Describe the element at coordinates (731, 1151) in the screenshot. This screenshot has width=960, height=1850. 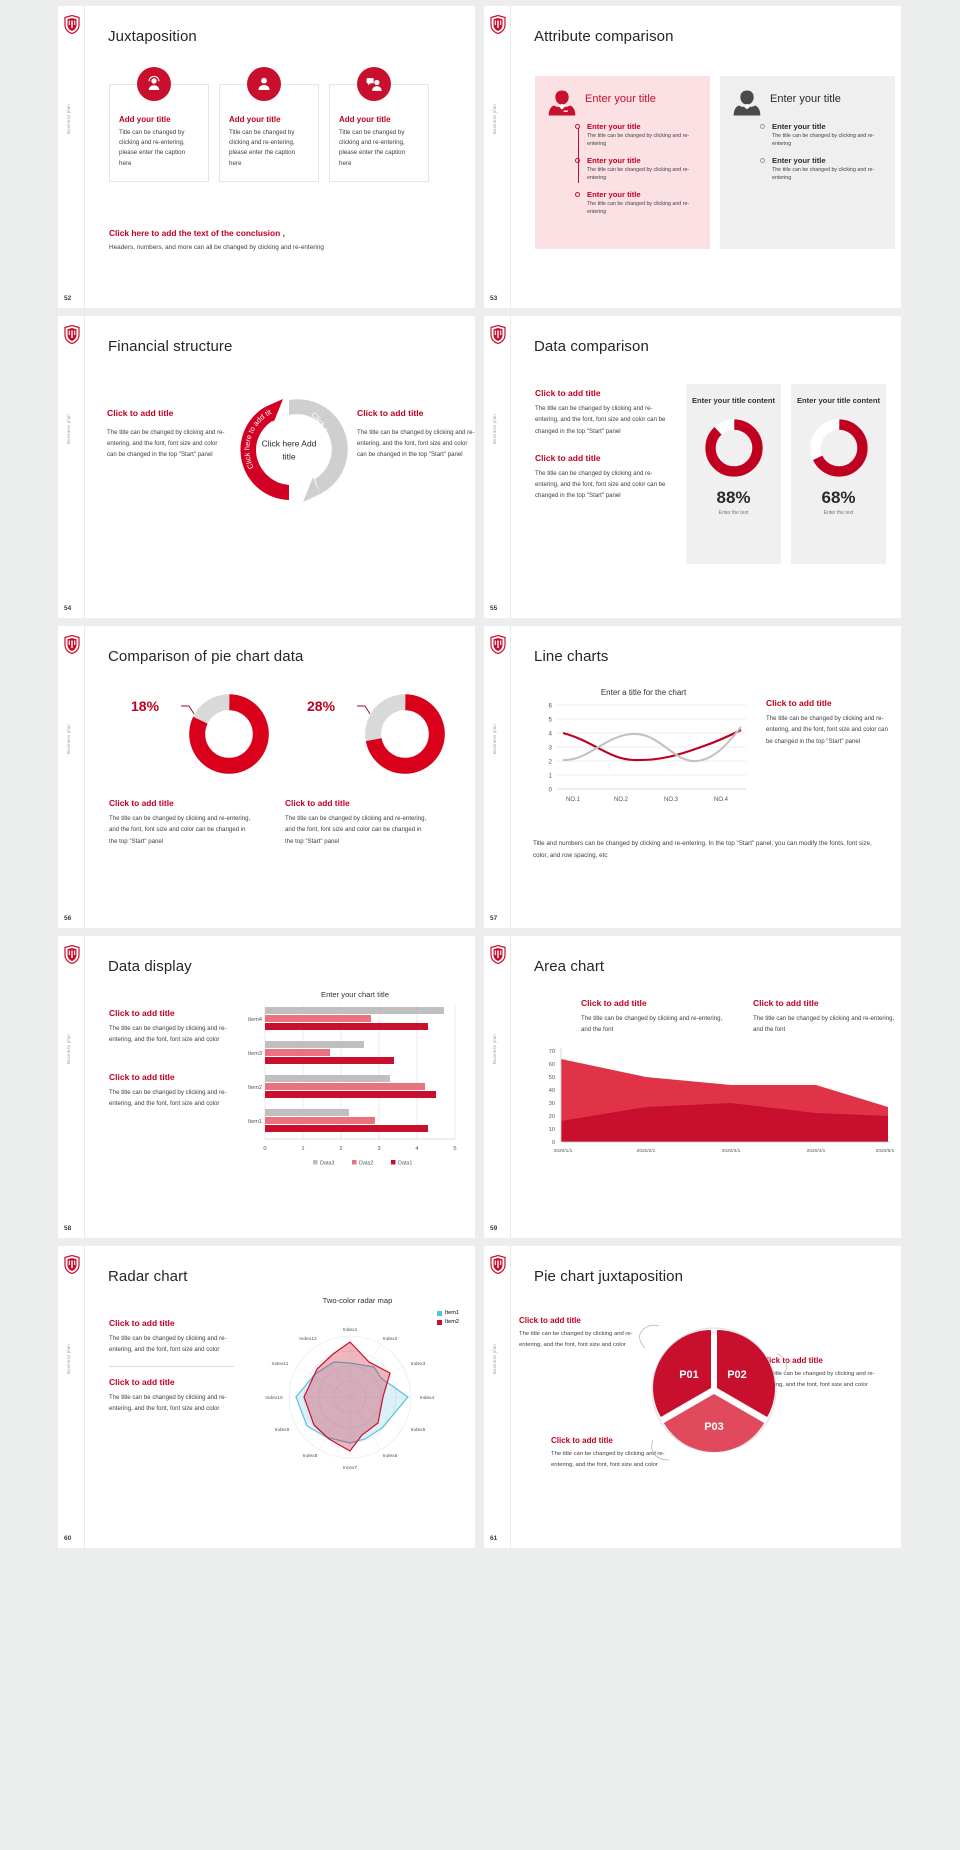
I see `x-tick: 2020/3/1` at that location.